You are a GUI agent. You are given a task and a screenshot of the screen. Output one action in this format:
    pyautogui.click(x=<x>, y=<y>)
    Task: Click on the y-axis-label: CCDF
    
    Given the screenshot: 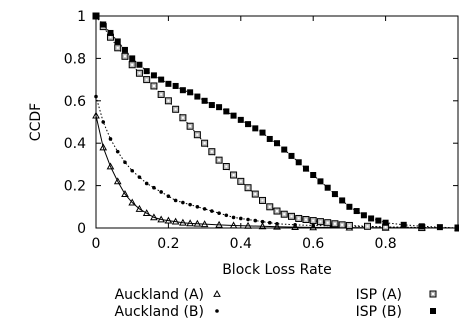 What is the action you would take?
    pyautogui.click(x=36, y=122)
    